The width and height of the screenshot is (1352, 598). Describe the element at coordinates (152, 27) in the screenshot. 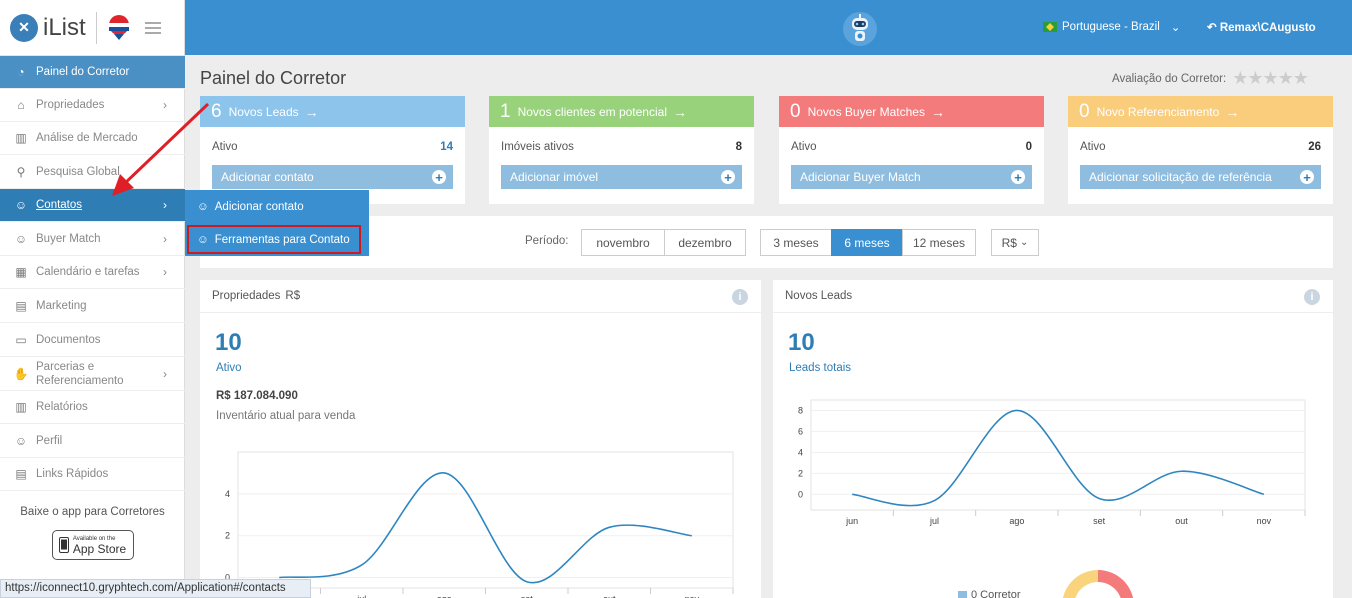

I see `menu-toggle-icon` at that location.